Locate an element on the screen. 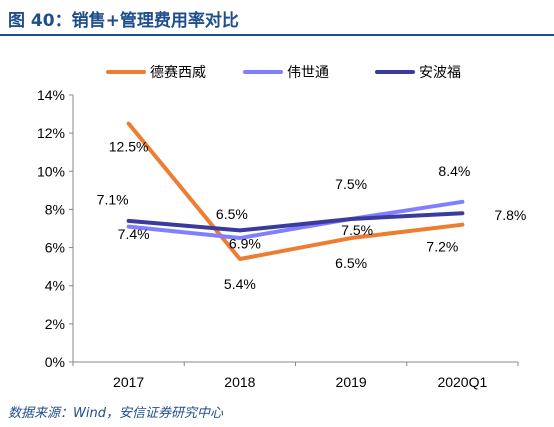 The width and height of the screenshot is (554, 427). data-label: 8.4% is located at coordinates (454, 171).